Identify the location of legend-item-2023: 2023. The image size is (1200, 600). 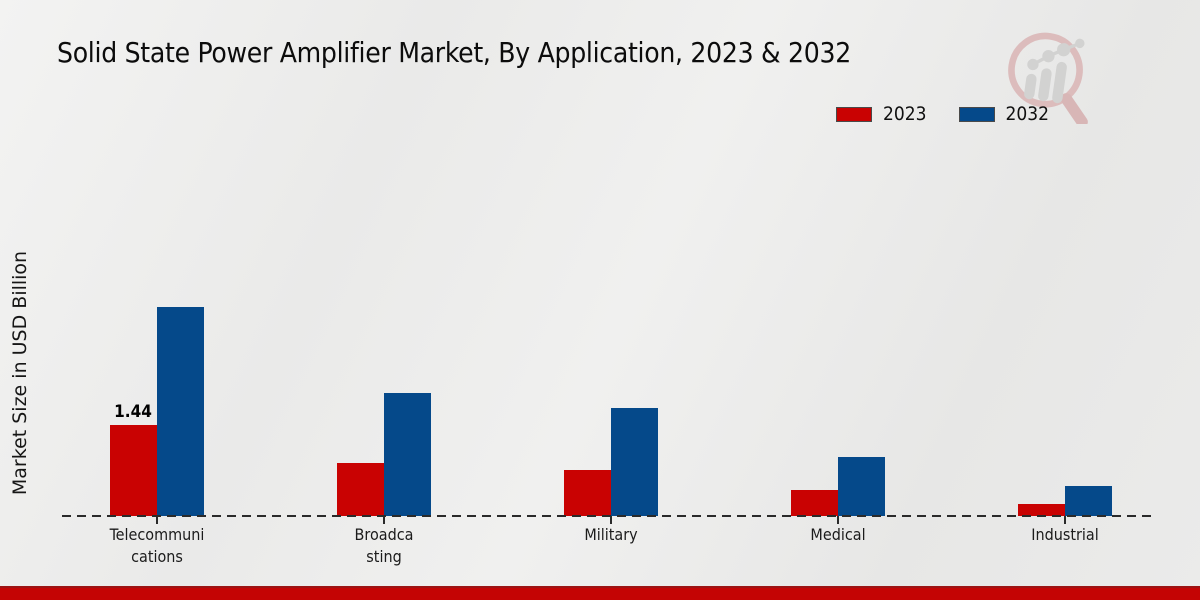
(881, 114).